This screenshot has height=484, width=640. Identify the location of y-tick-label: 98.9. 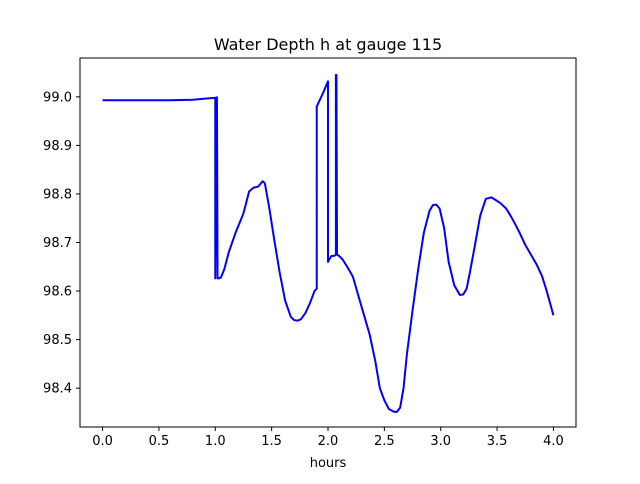
(57, 146).